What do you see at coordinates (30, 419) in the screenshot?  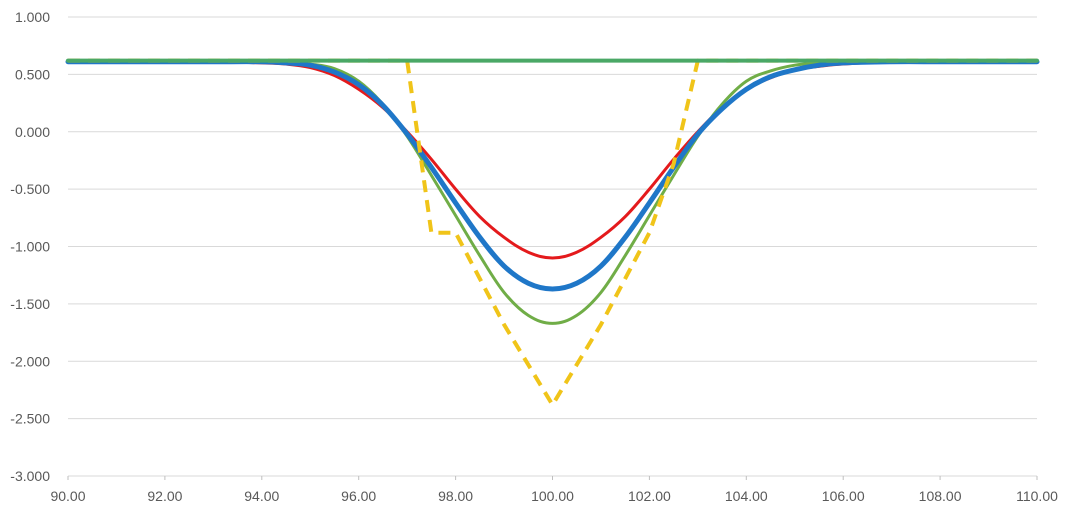 I see `y-tick-label: -2.500` at bounding box center [30, 419].